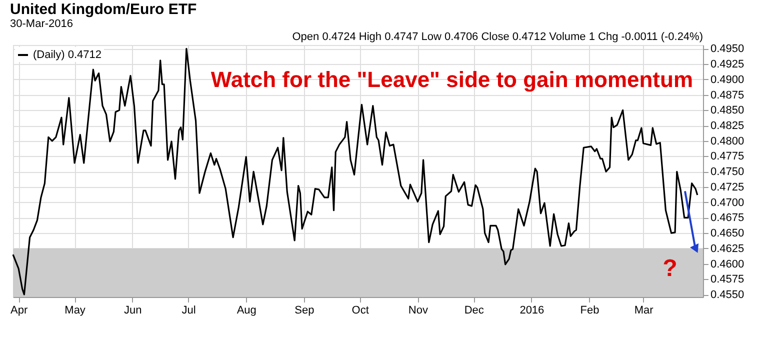 This screenshot has height=345, width=776. Describe the element at coordinates (727, 49) in the screenshot. I see `y-tick-label: 0.4950` at that location.